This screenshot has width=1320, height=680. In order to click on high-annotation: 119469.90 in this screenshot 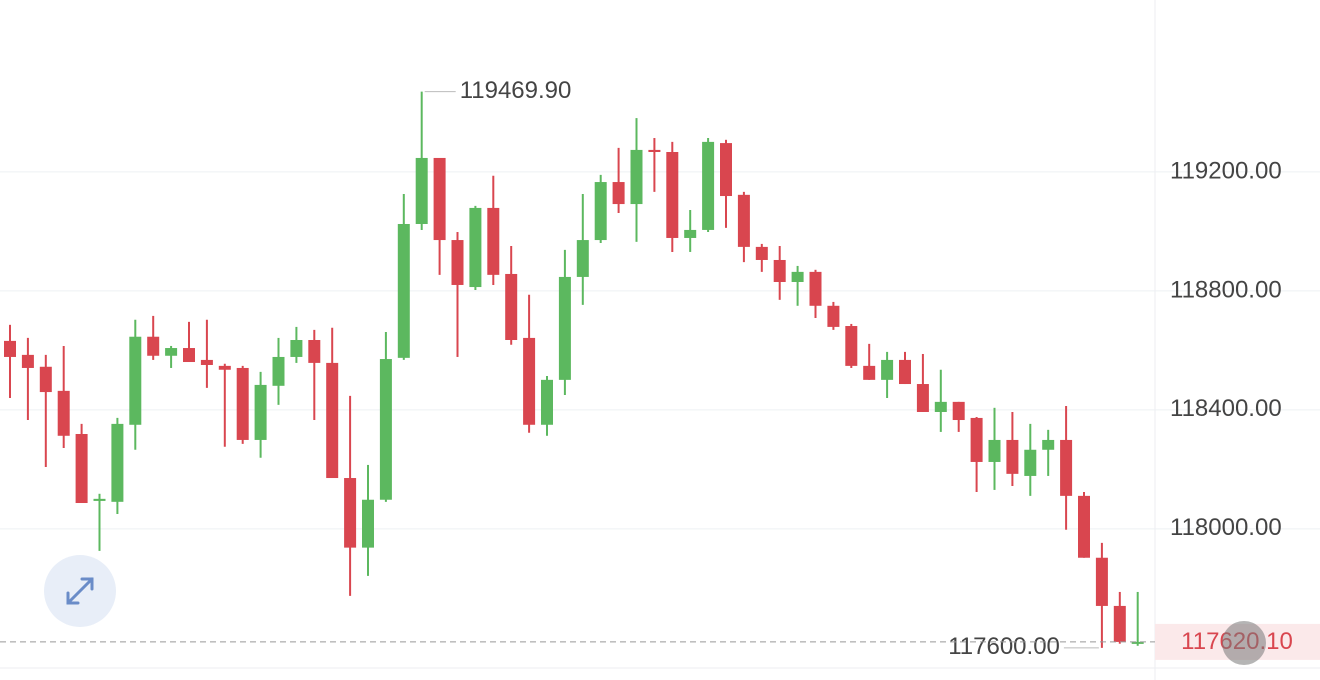, I will do `click(516, 90)`.